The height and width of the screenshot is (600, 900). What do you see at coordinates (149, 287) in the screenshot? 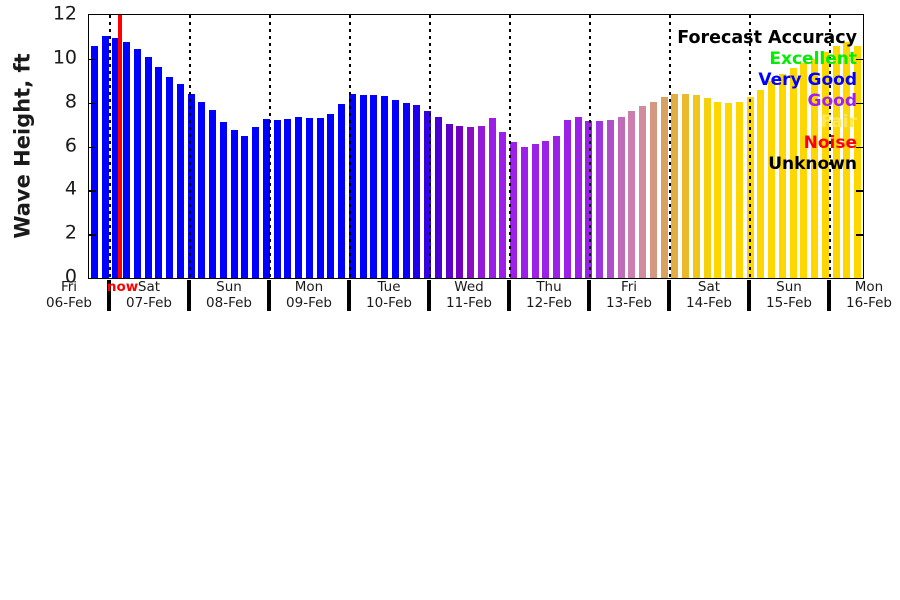
I see `x-axis-day-of-week: Sat` at bounding box center [149, 287].